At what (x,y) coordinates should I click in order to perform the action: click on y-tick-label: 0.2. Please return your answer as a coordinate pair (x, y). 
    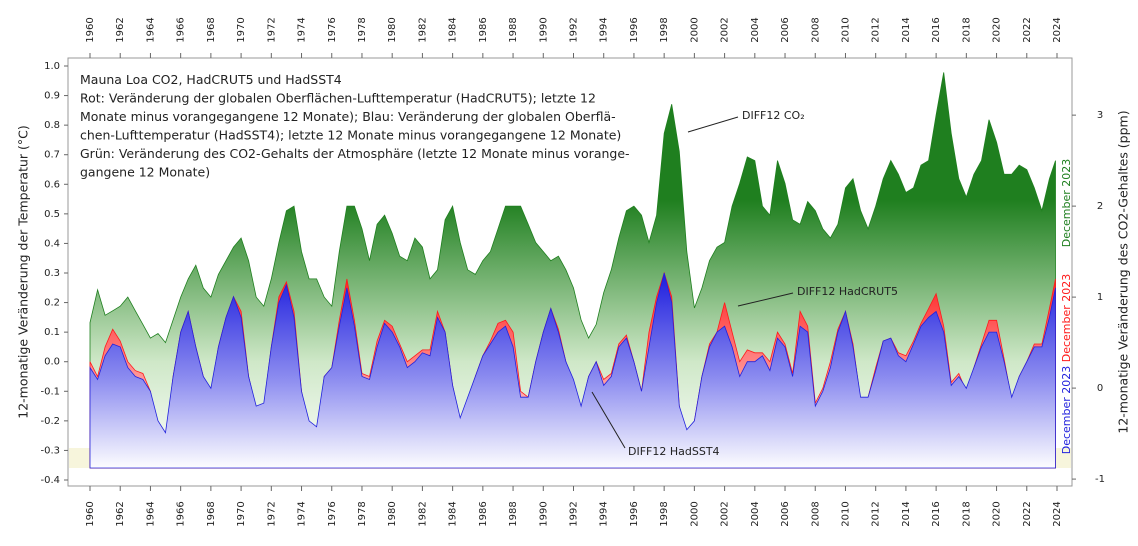
    Looking at the image, I should click on (52, 303).